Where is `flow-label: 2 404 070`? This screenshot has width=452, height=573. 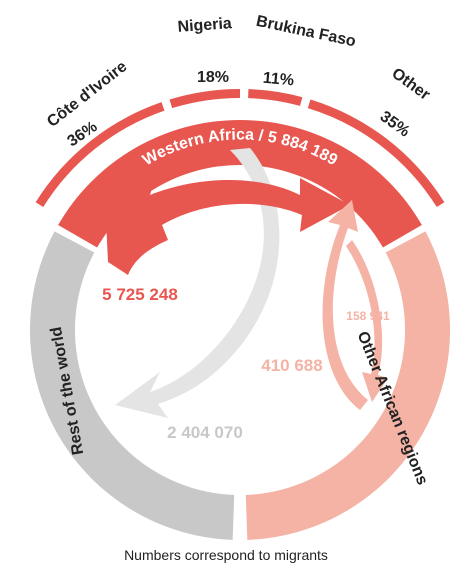
flow-label: 2 404 070 is located at coordinates (205, 432).